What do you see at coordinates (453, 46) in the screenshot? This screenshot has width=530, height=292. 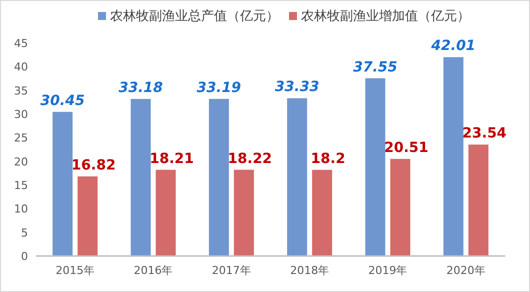 I see `data-label: 42.01` at bounding box center [453, 46].